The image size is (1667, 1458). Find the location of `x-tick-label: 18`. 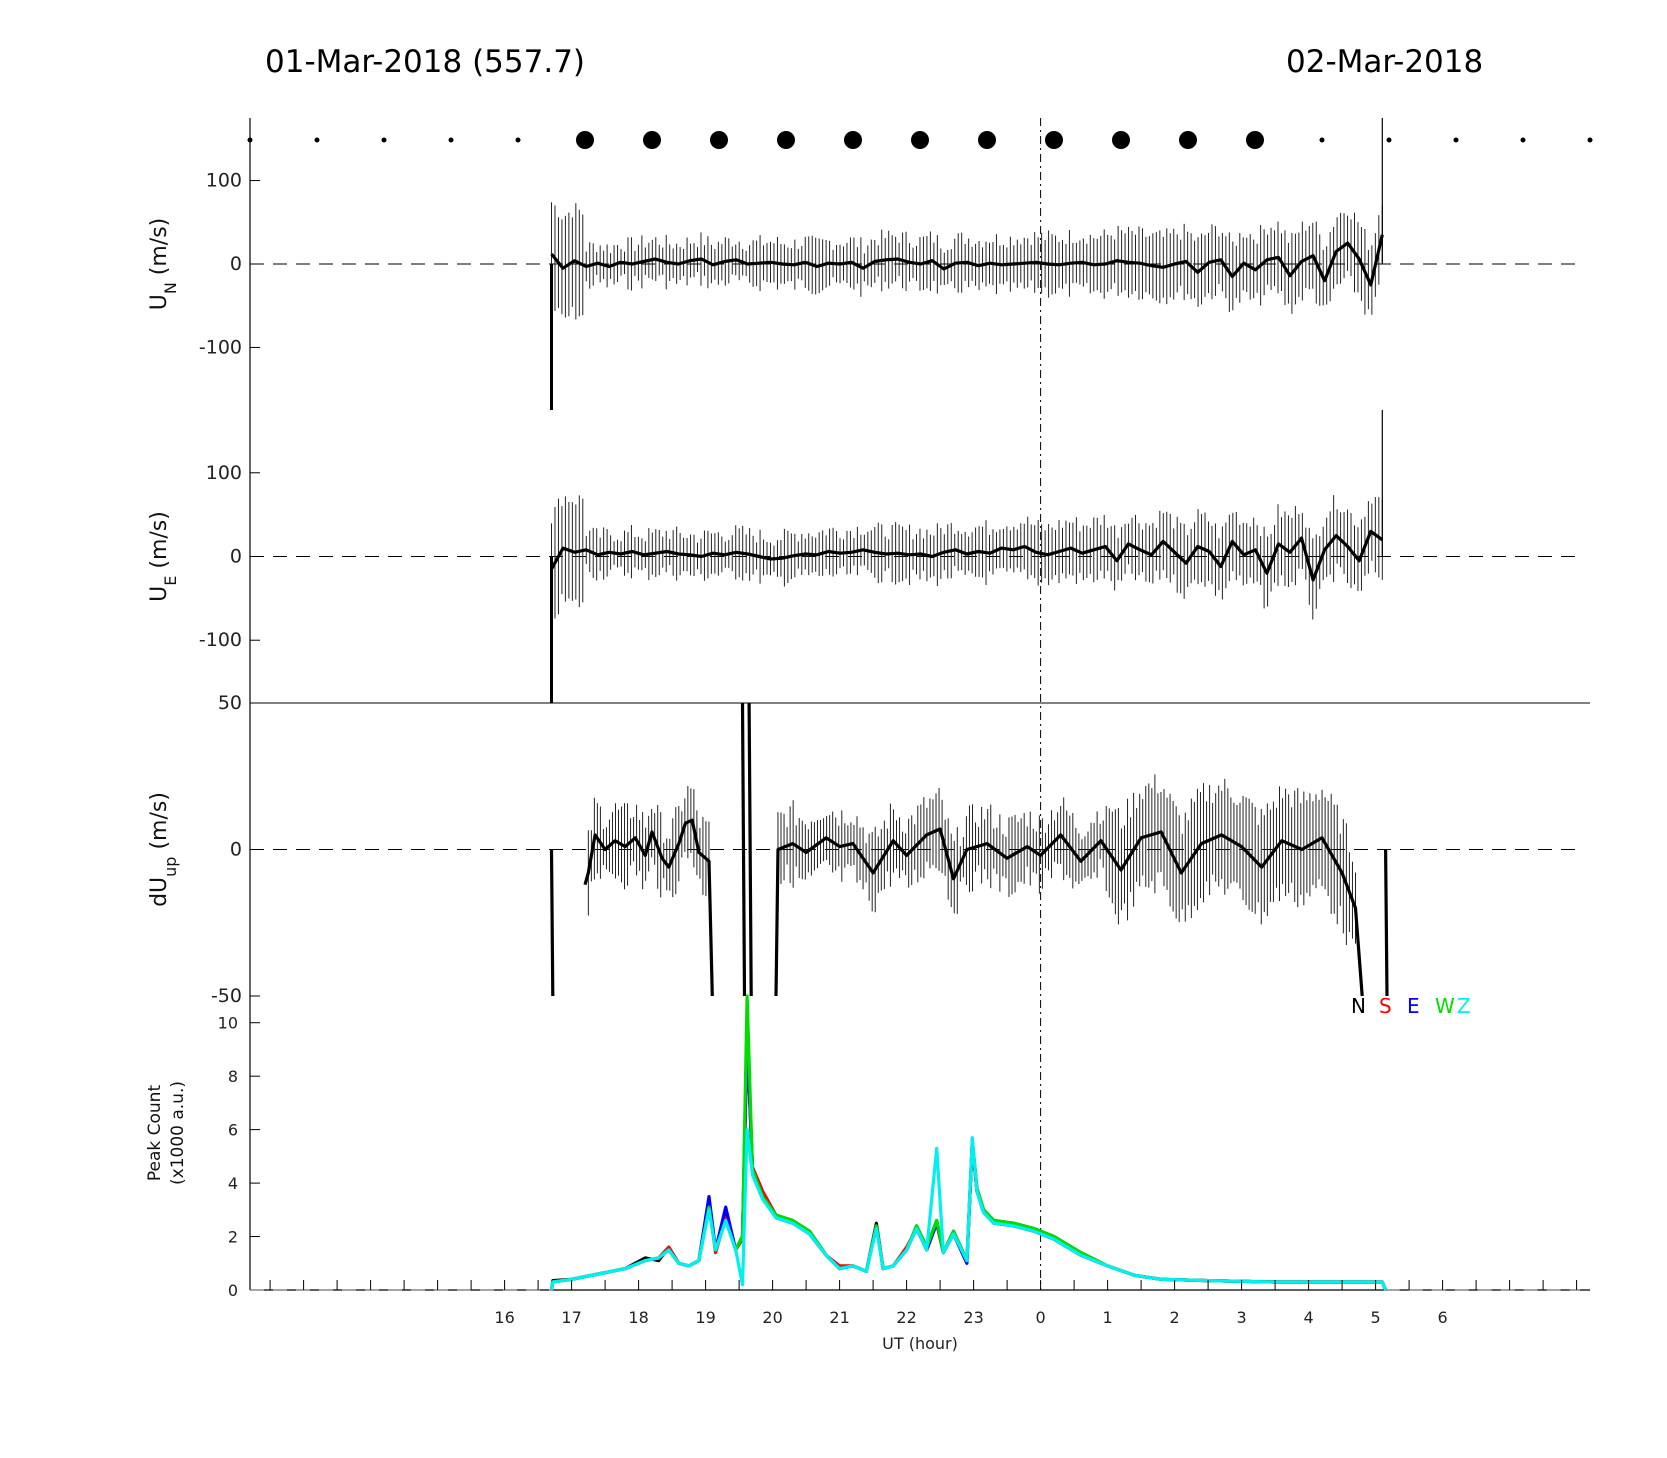

x-tick-label: 18 is located at coordinates (638, 1317).